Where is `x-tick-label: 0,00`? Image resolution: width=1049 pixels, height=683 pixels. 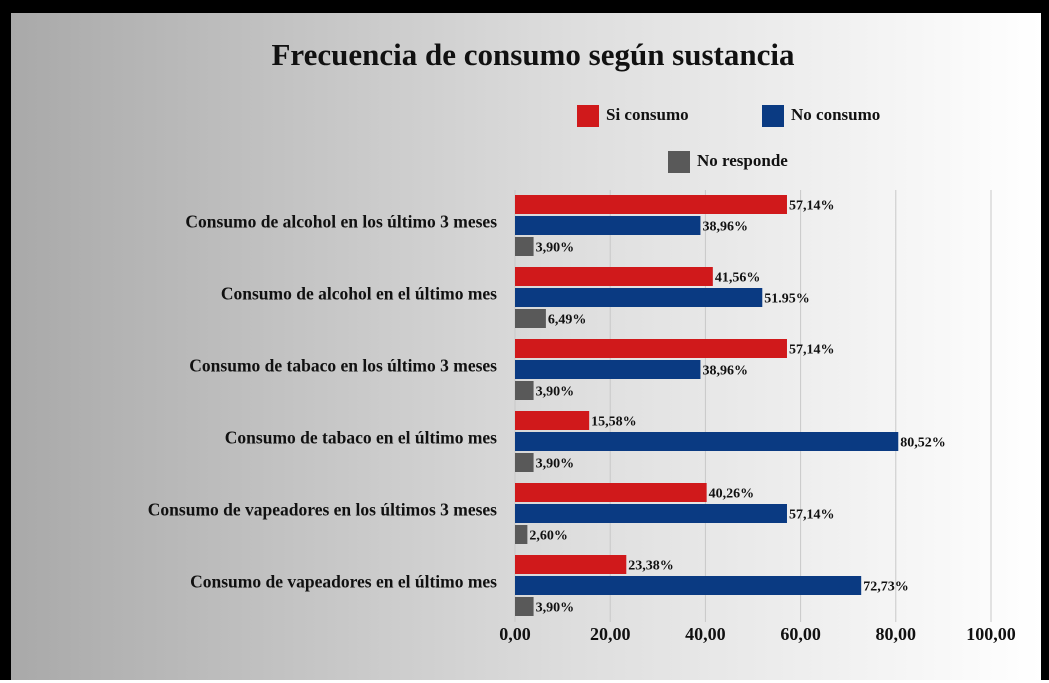
x-tick-label: 0,00 is located at coordinates (515, 634).